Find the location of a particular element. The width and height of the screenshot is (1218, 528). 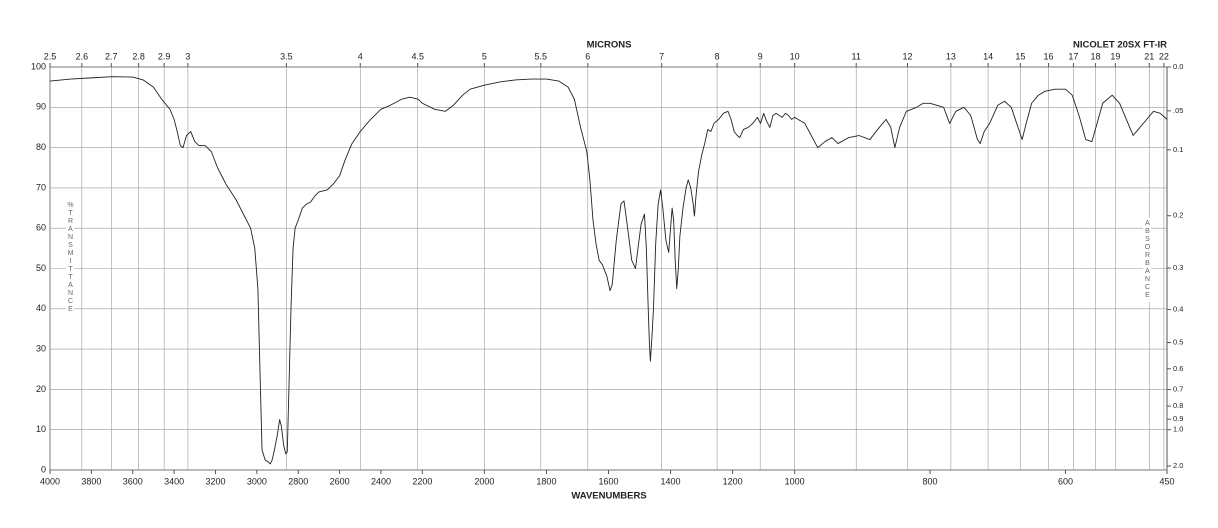

x-tick-label: 600 is located at coordinates (1065, 481).